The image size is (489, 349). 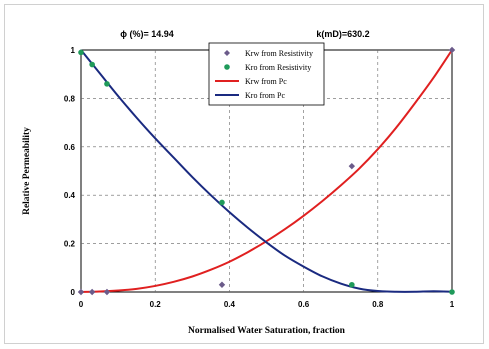 What do you see at coordinates (265, 95) in the screenshot?
I see `legend-label: Kro from Pc` at bounding box center [265, 95].